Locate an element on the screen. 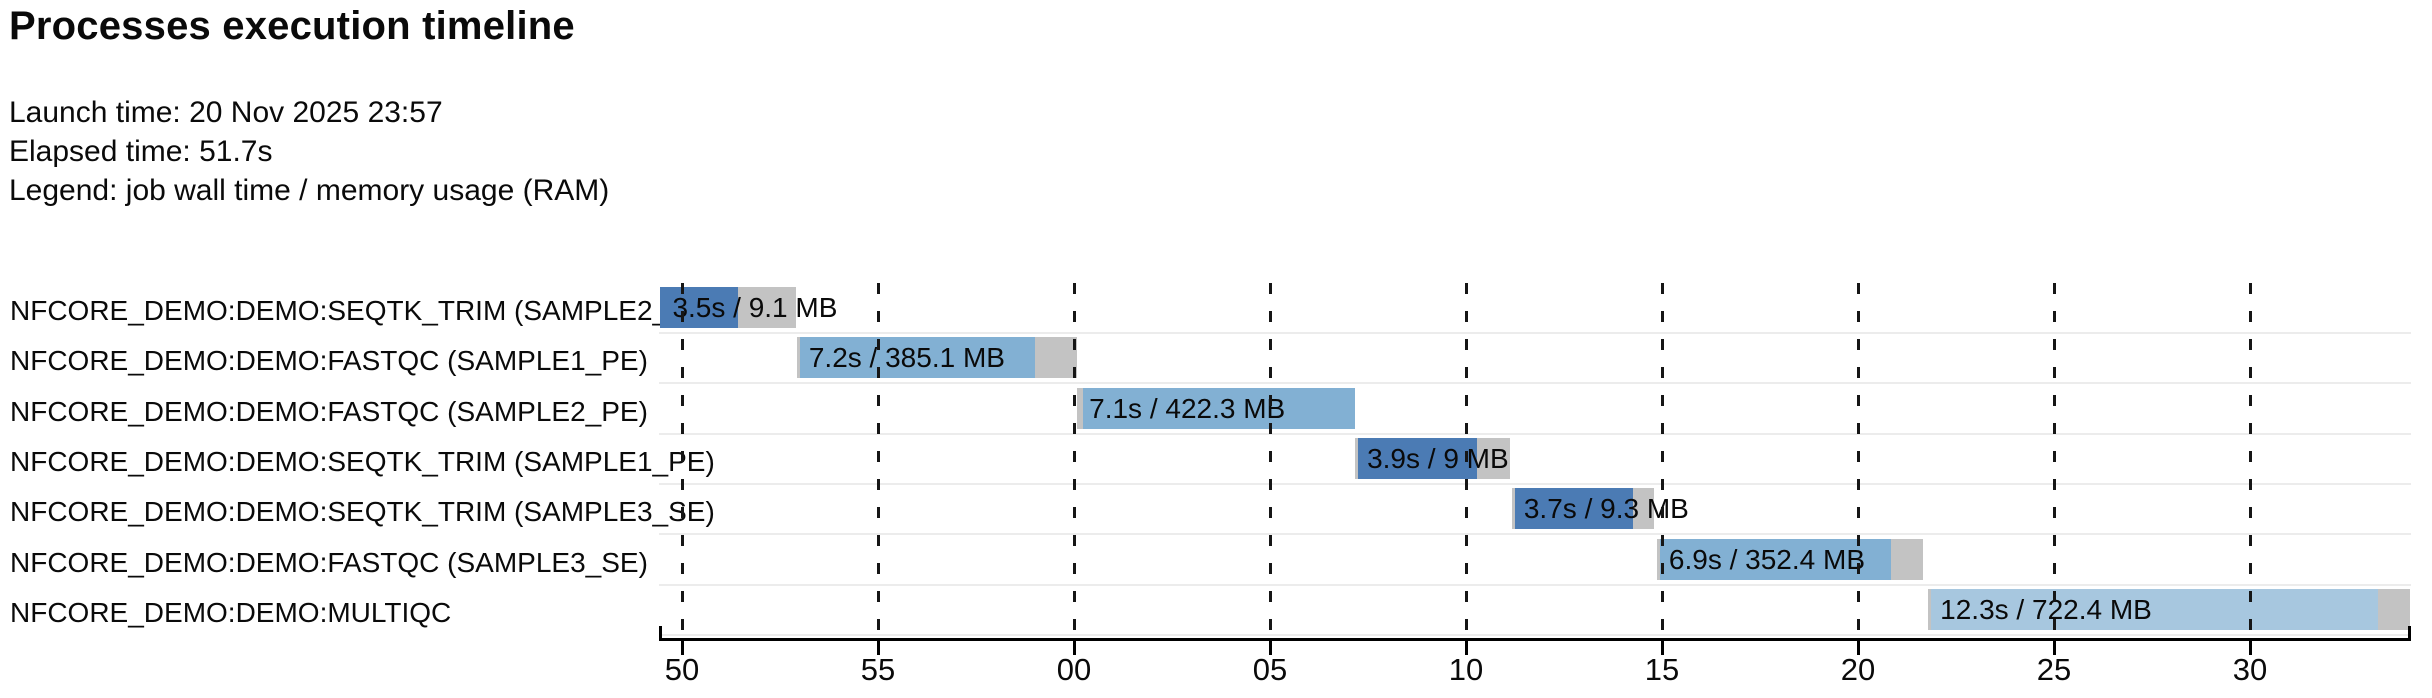 This screenshot has width=2432, height=698. axis-tick-label: 55 is located at coordinates (878, 669).